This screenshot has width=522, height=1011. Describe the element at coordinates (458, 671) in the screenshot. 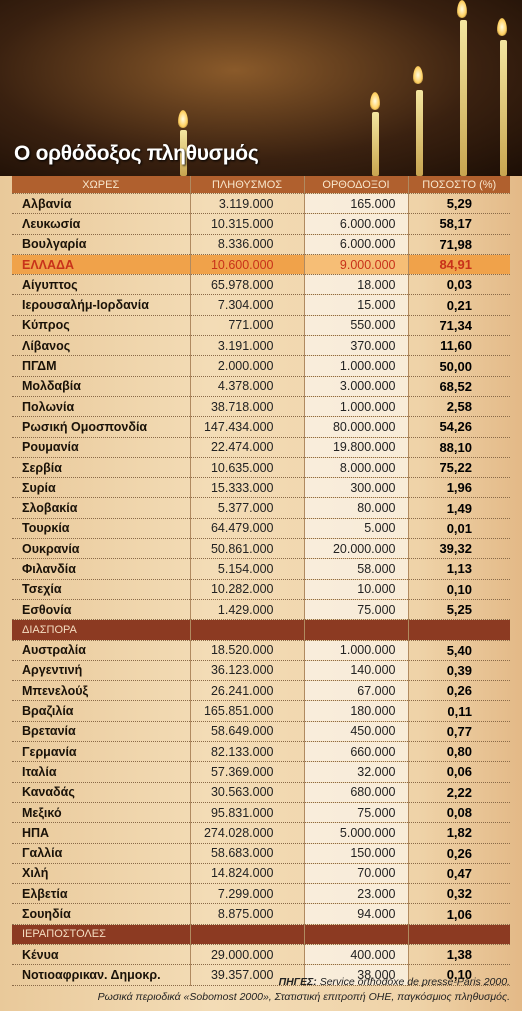

I see `table-cell: 0,39` at that location.